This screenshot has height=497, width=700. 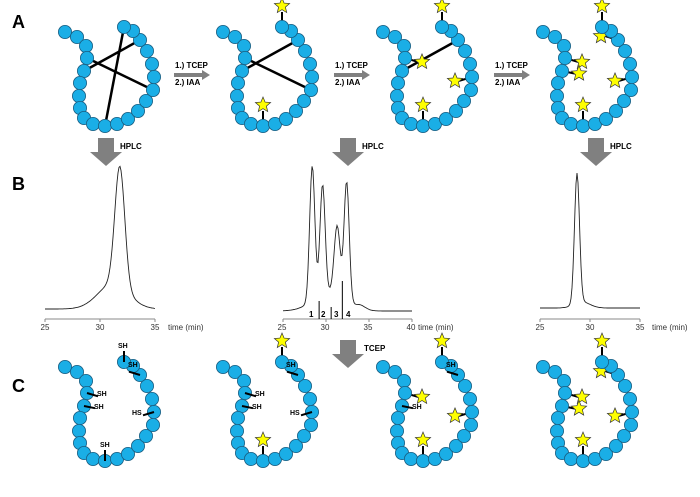 What do you see at coordinates (282, 327) in the screenshot?
I see `tick: 25` at bounding box center [282, 327].